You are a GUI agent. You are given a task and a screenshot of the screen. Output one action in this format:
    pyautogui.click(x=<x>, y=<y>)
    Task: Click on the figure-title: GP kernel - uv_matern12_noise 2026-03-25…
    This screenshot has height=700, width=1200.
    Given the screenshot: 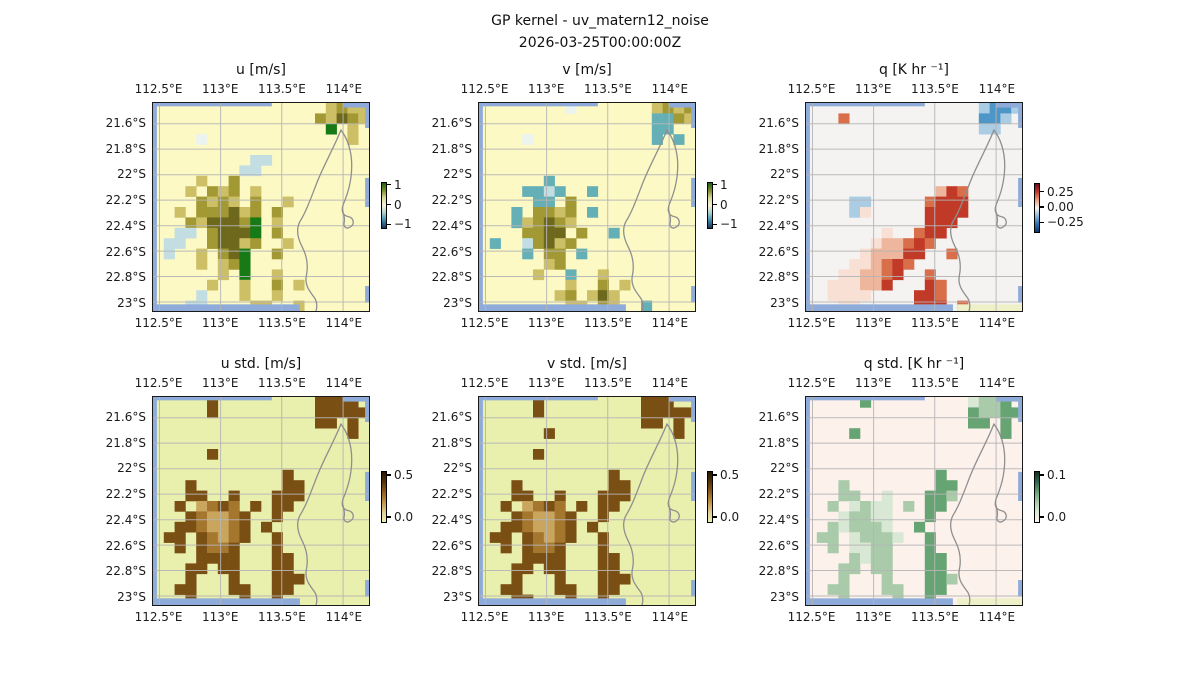 What is the action you would take?
    pyautogui.click(x=600, y=32)
    